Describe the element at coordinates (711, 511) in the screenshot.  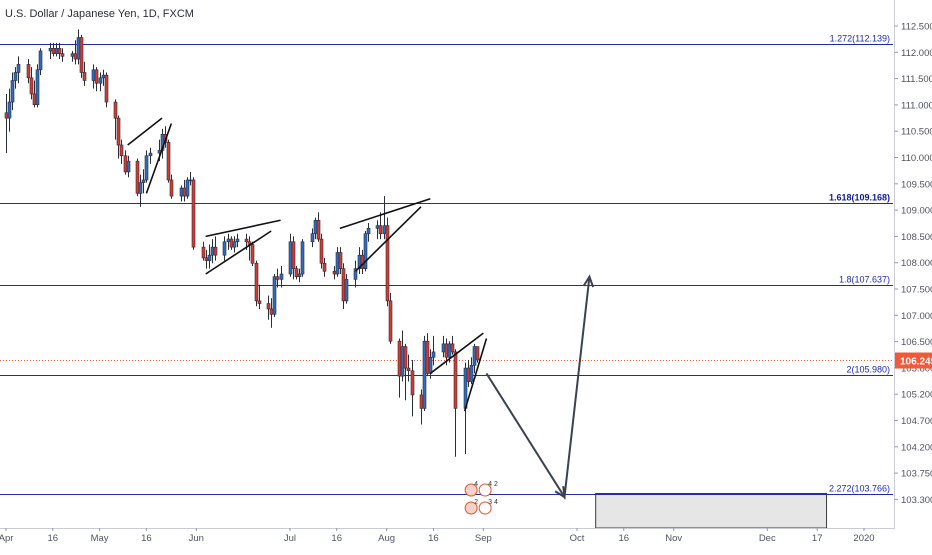
I see `target-zone-box` at that location.